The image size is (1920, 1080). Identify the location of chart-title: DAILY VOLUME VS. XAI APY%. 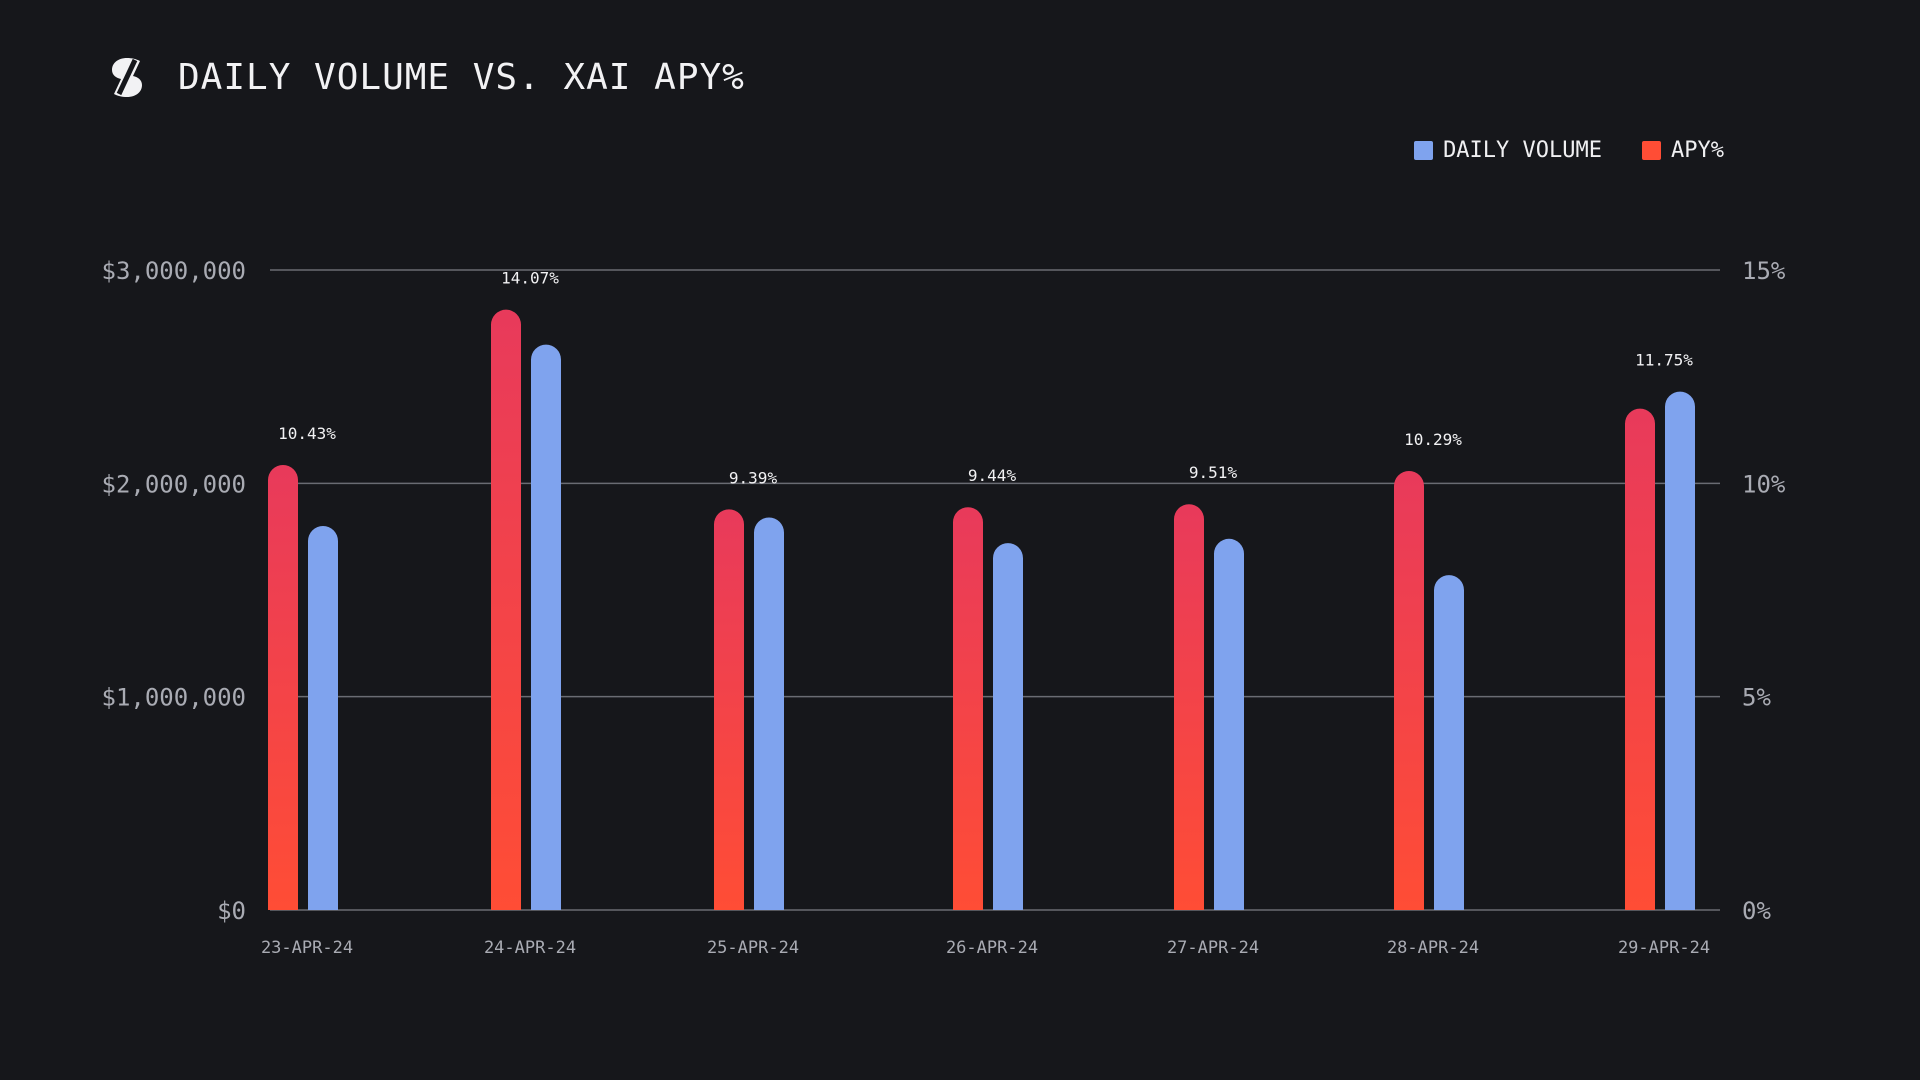
(461, 77).